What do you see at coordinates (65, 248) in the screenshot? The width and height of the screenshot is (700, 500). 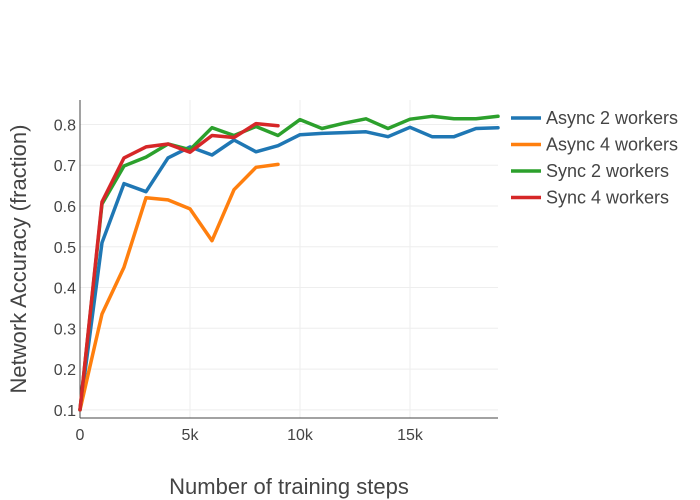 I see `y-tick-label: 0.5` at bounding box center [65, 248].